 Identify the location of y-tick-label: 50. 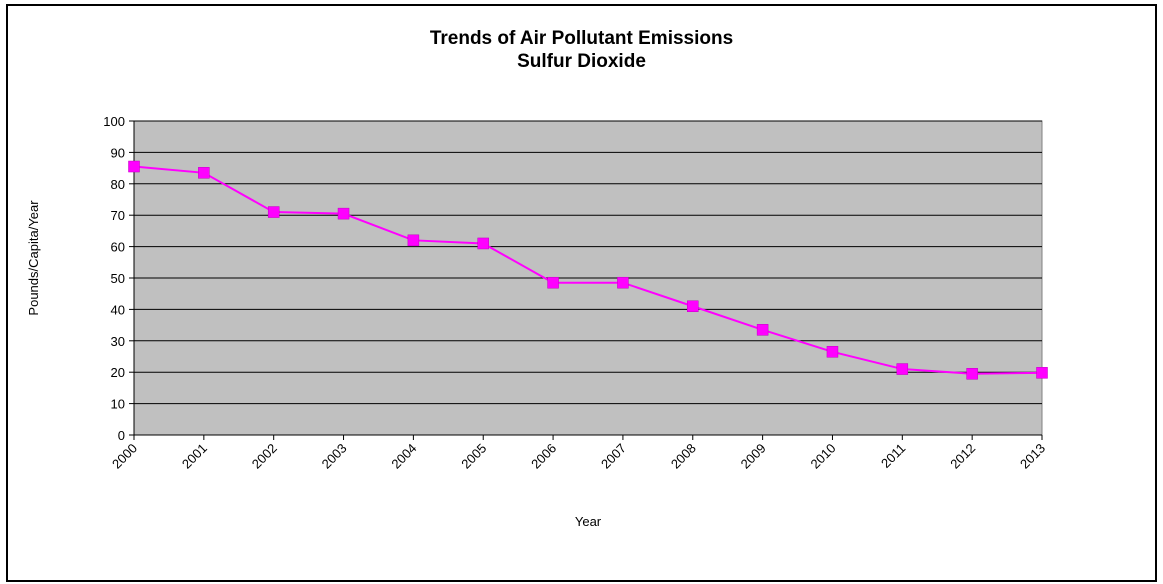
(118, 278).